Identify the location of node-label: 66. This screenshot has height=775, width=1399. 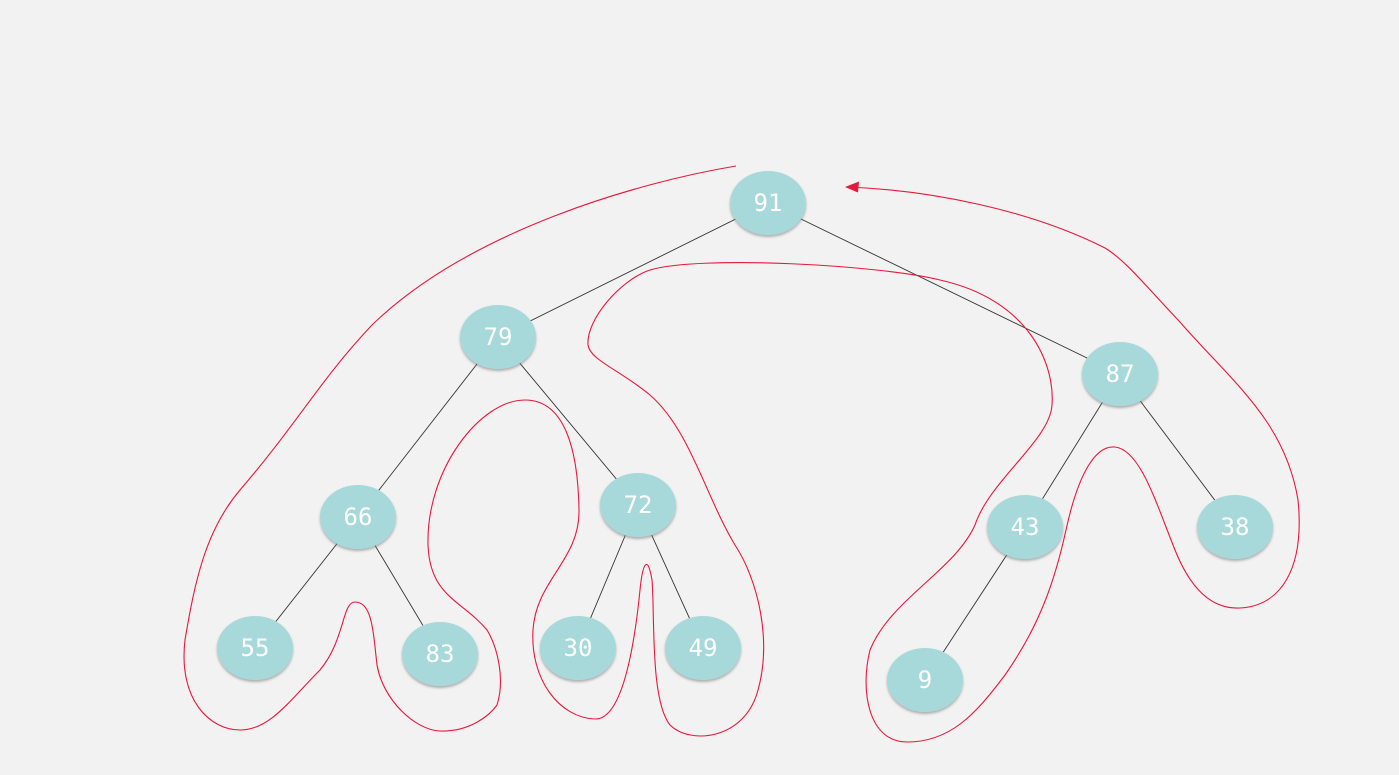
(358, 517).